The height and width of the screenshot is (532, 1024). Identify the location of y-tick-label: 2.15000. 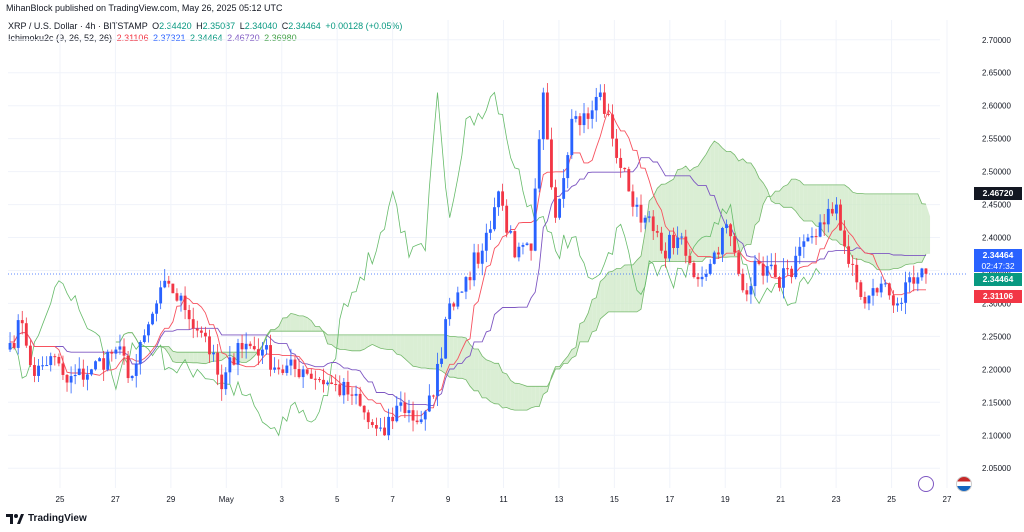
(996, 402).